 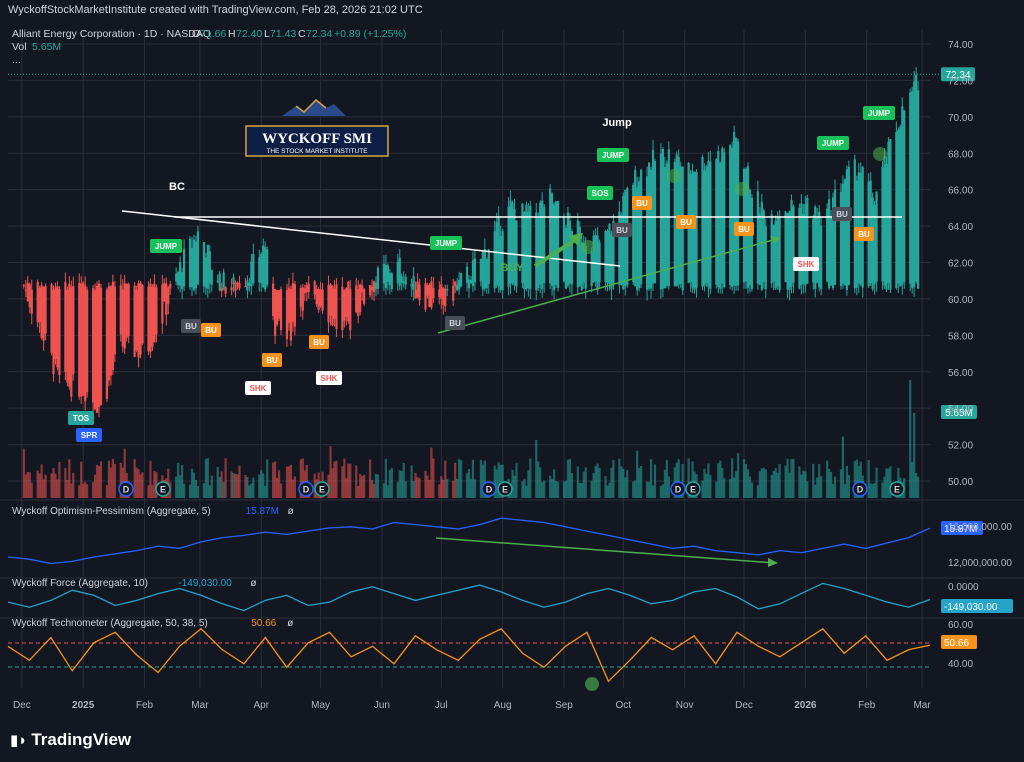 I want to click on time-tick-label: Dec, so click(x=744, y=705).